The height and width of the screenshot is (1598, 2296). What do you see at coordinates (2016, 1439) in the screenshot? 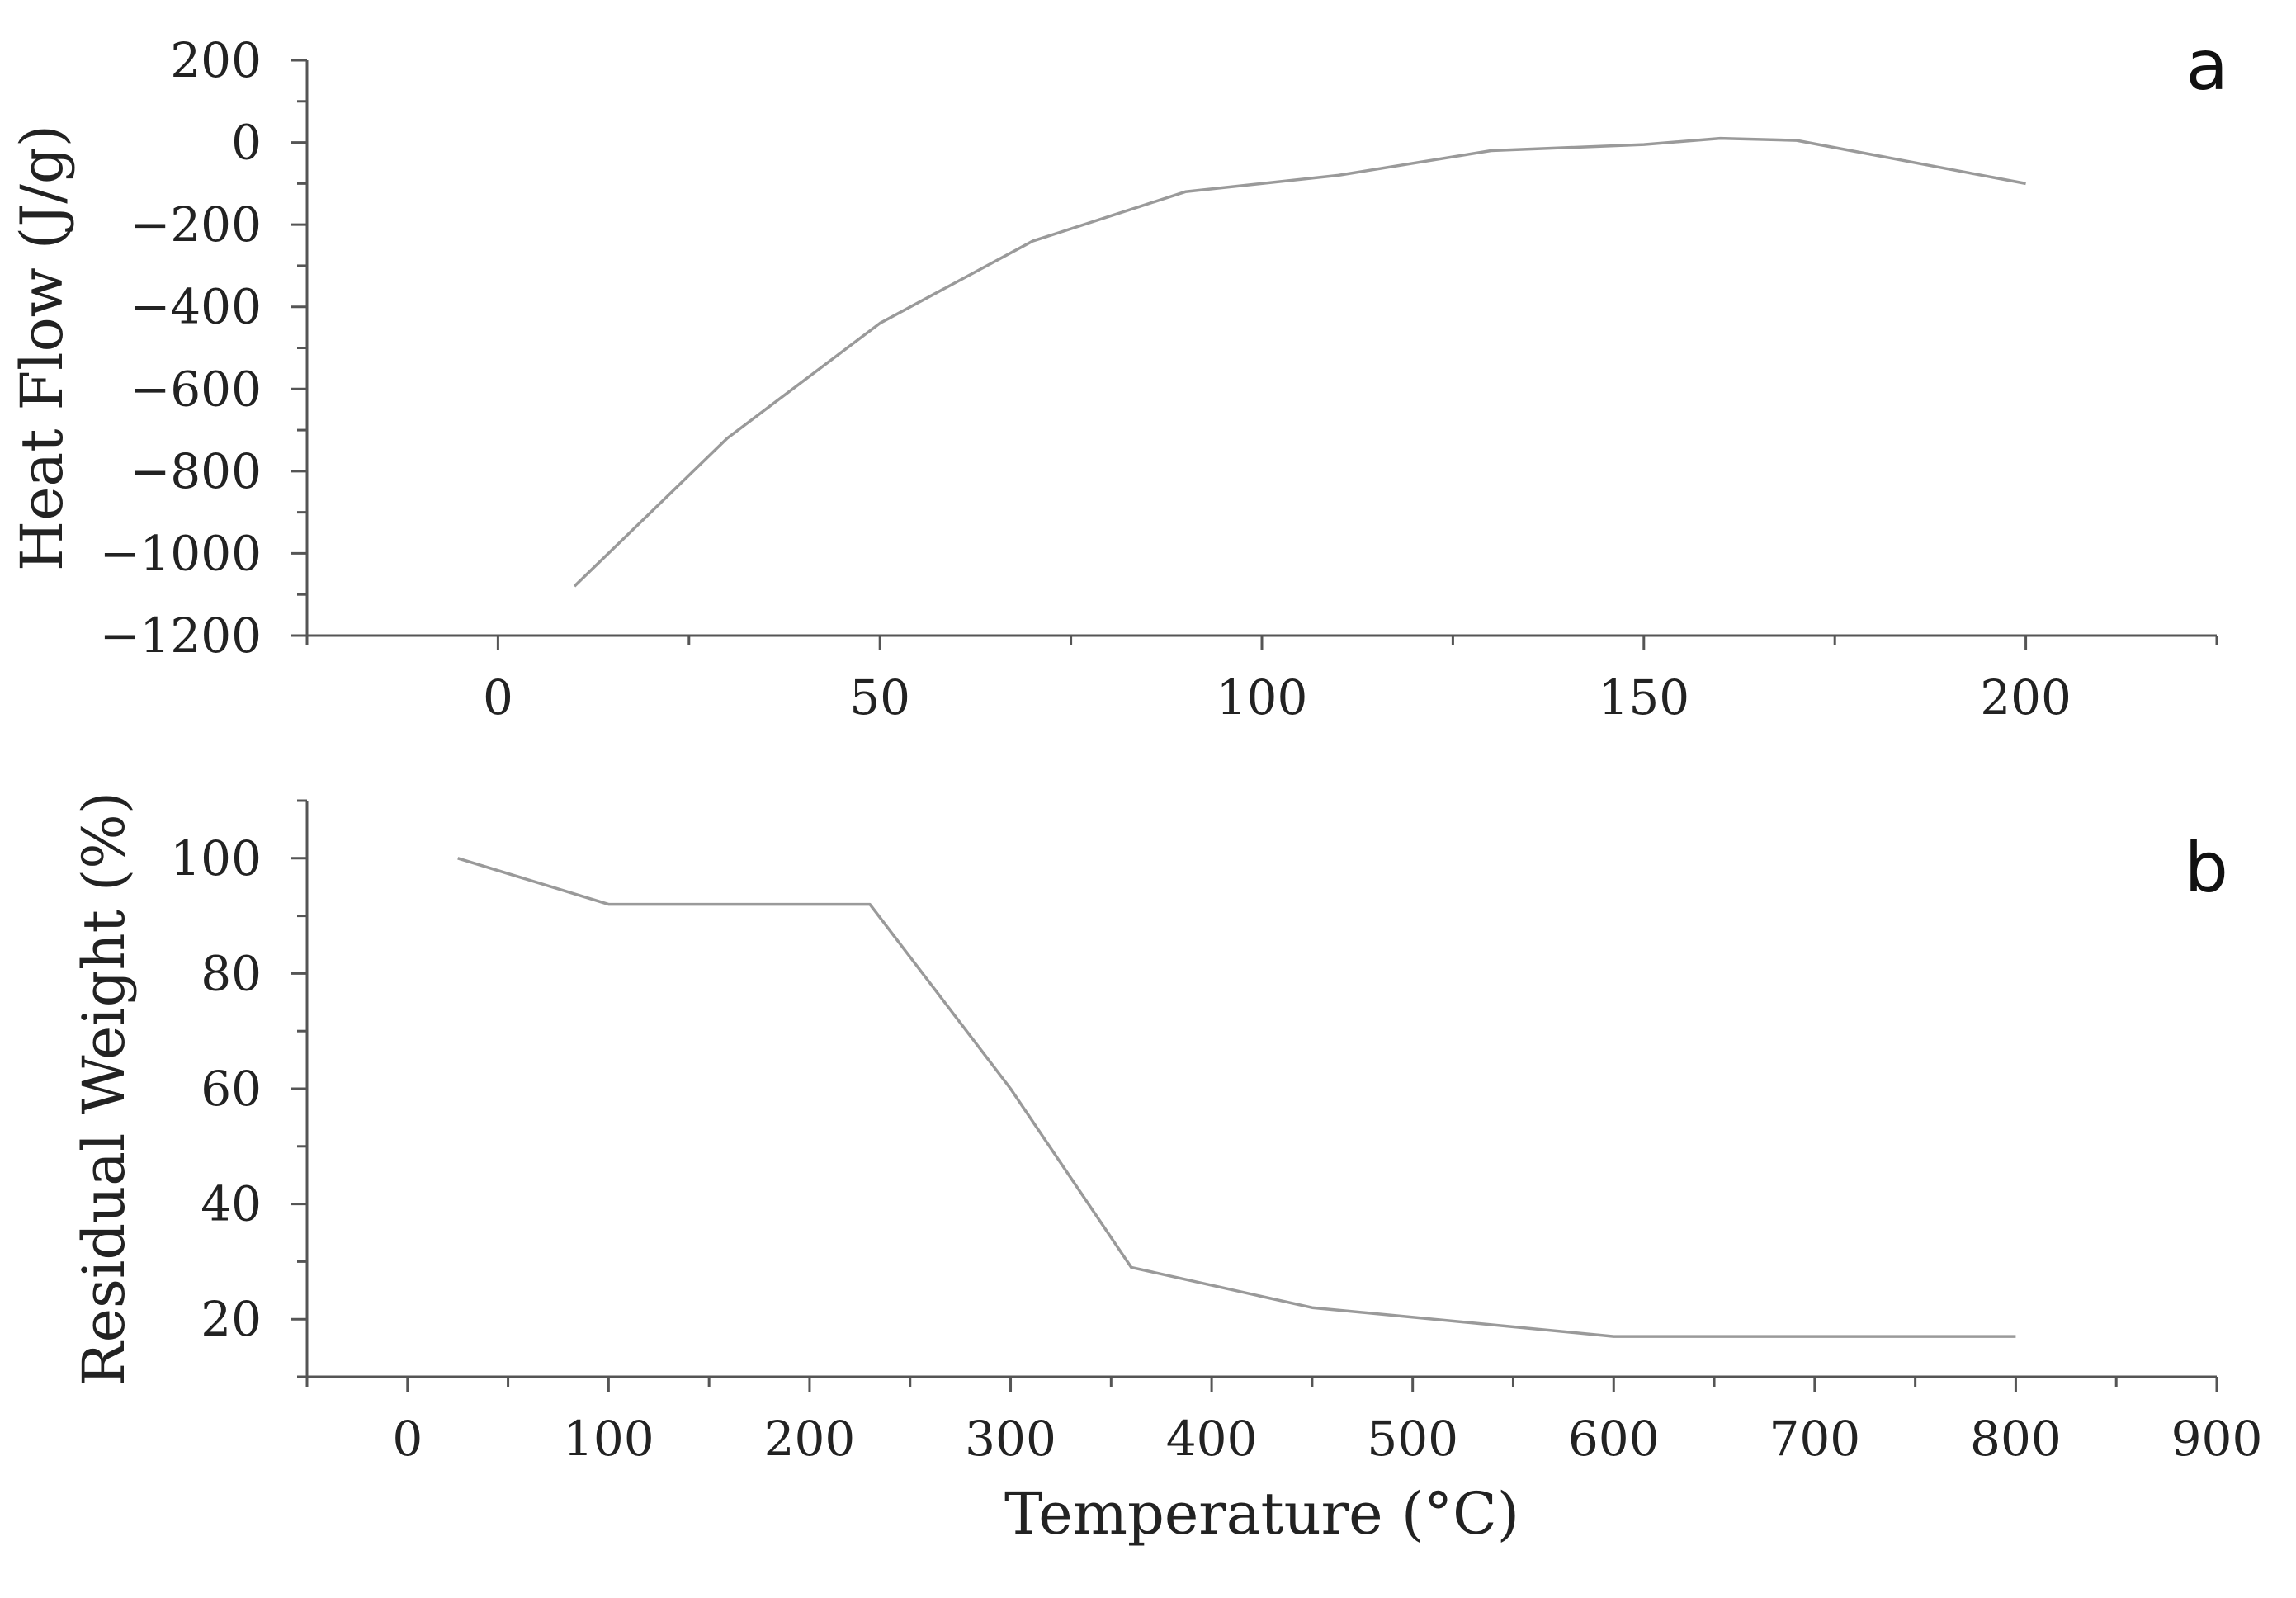
I see `x-tick-label: 800` at bounding box center [2016, 1439].